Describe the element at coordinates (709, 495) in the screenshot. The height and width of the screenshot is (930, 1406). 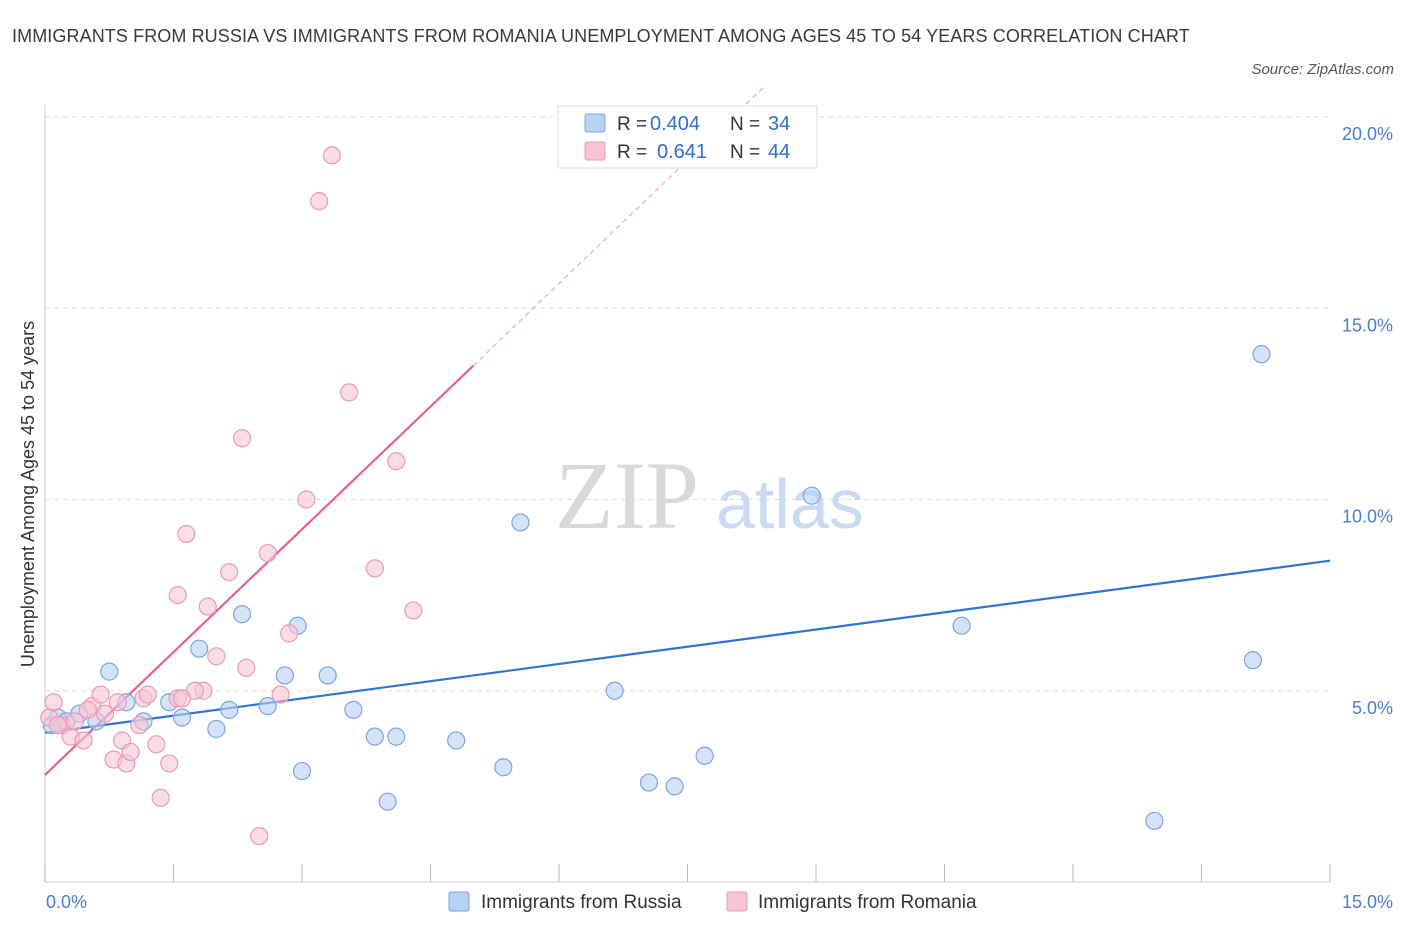
I see `watermark: ZIP atlas` at that location.